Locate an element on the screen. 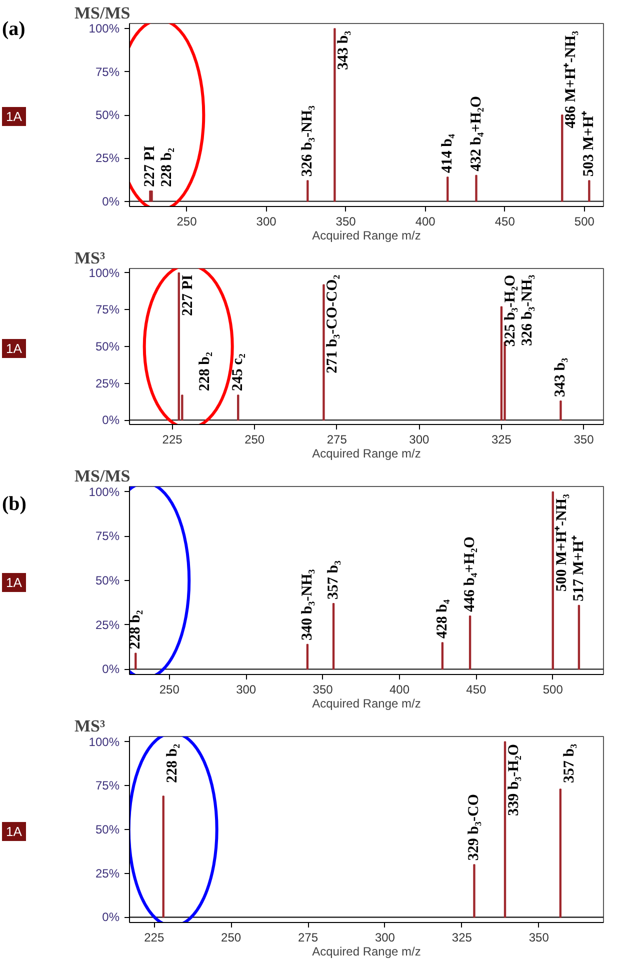 The height and width of the screenshot is (961, 625). annotation: 325 b₃-H₂O is located at coordinates (510, 310).